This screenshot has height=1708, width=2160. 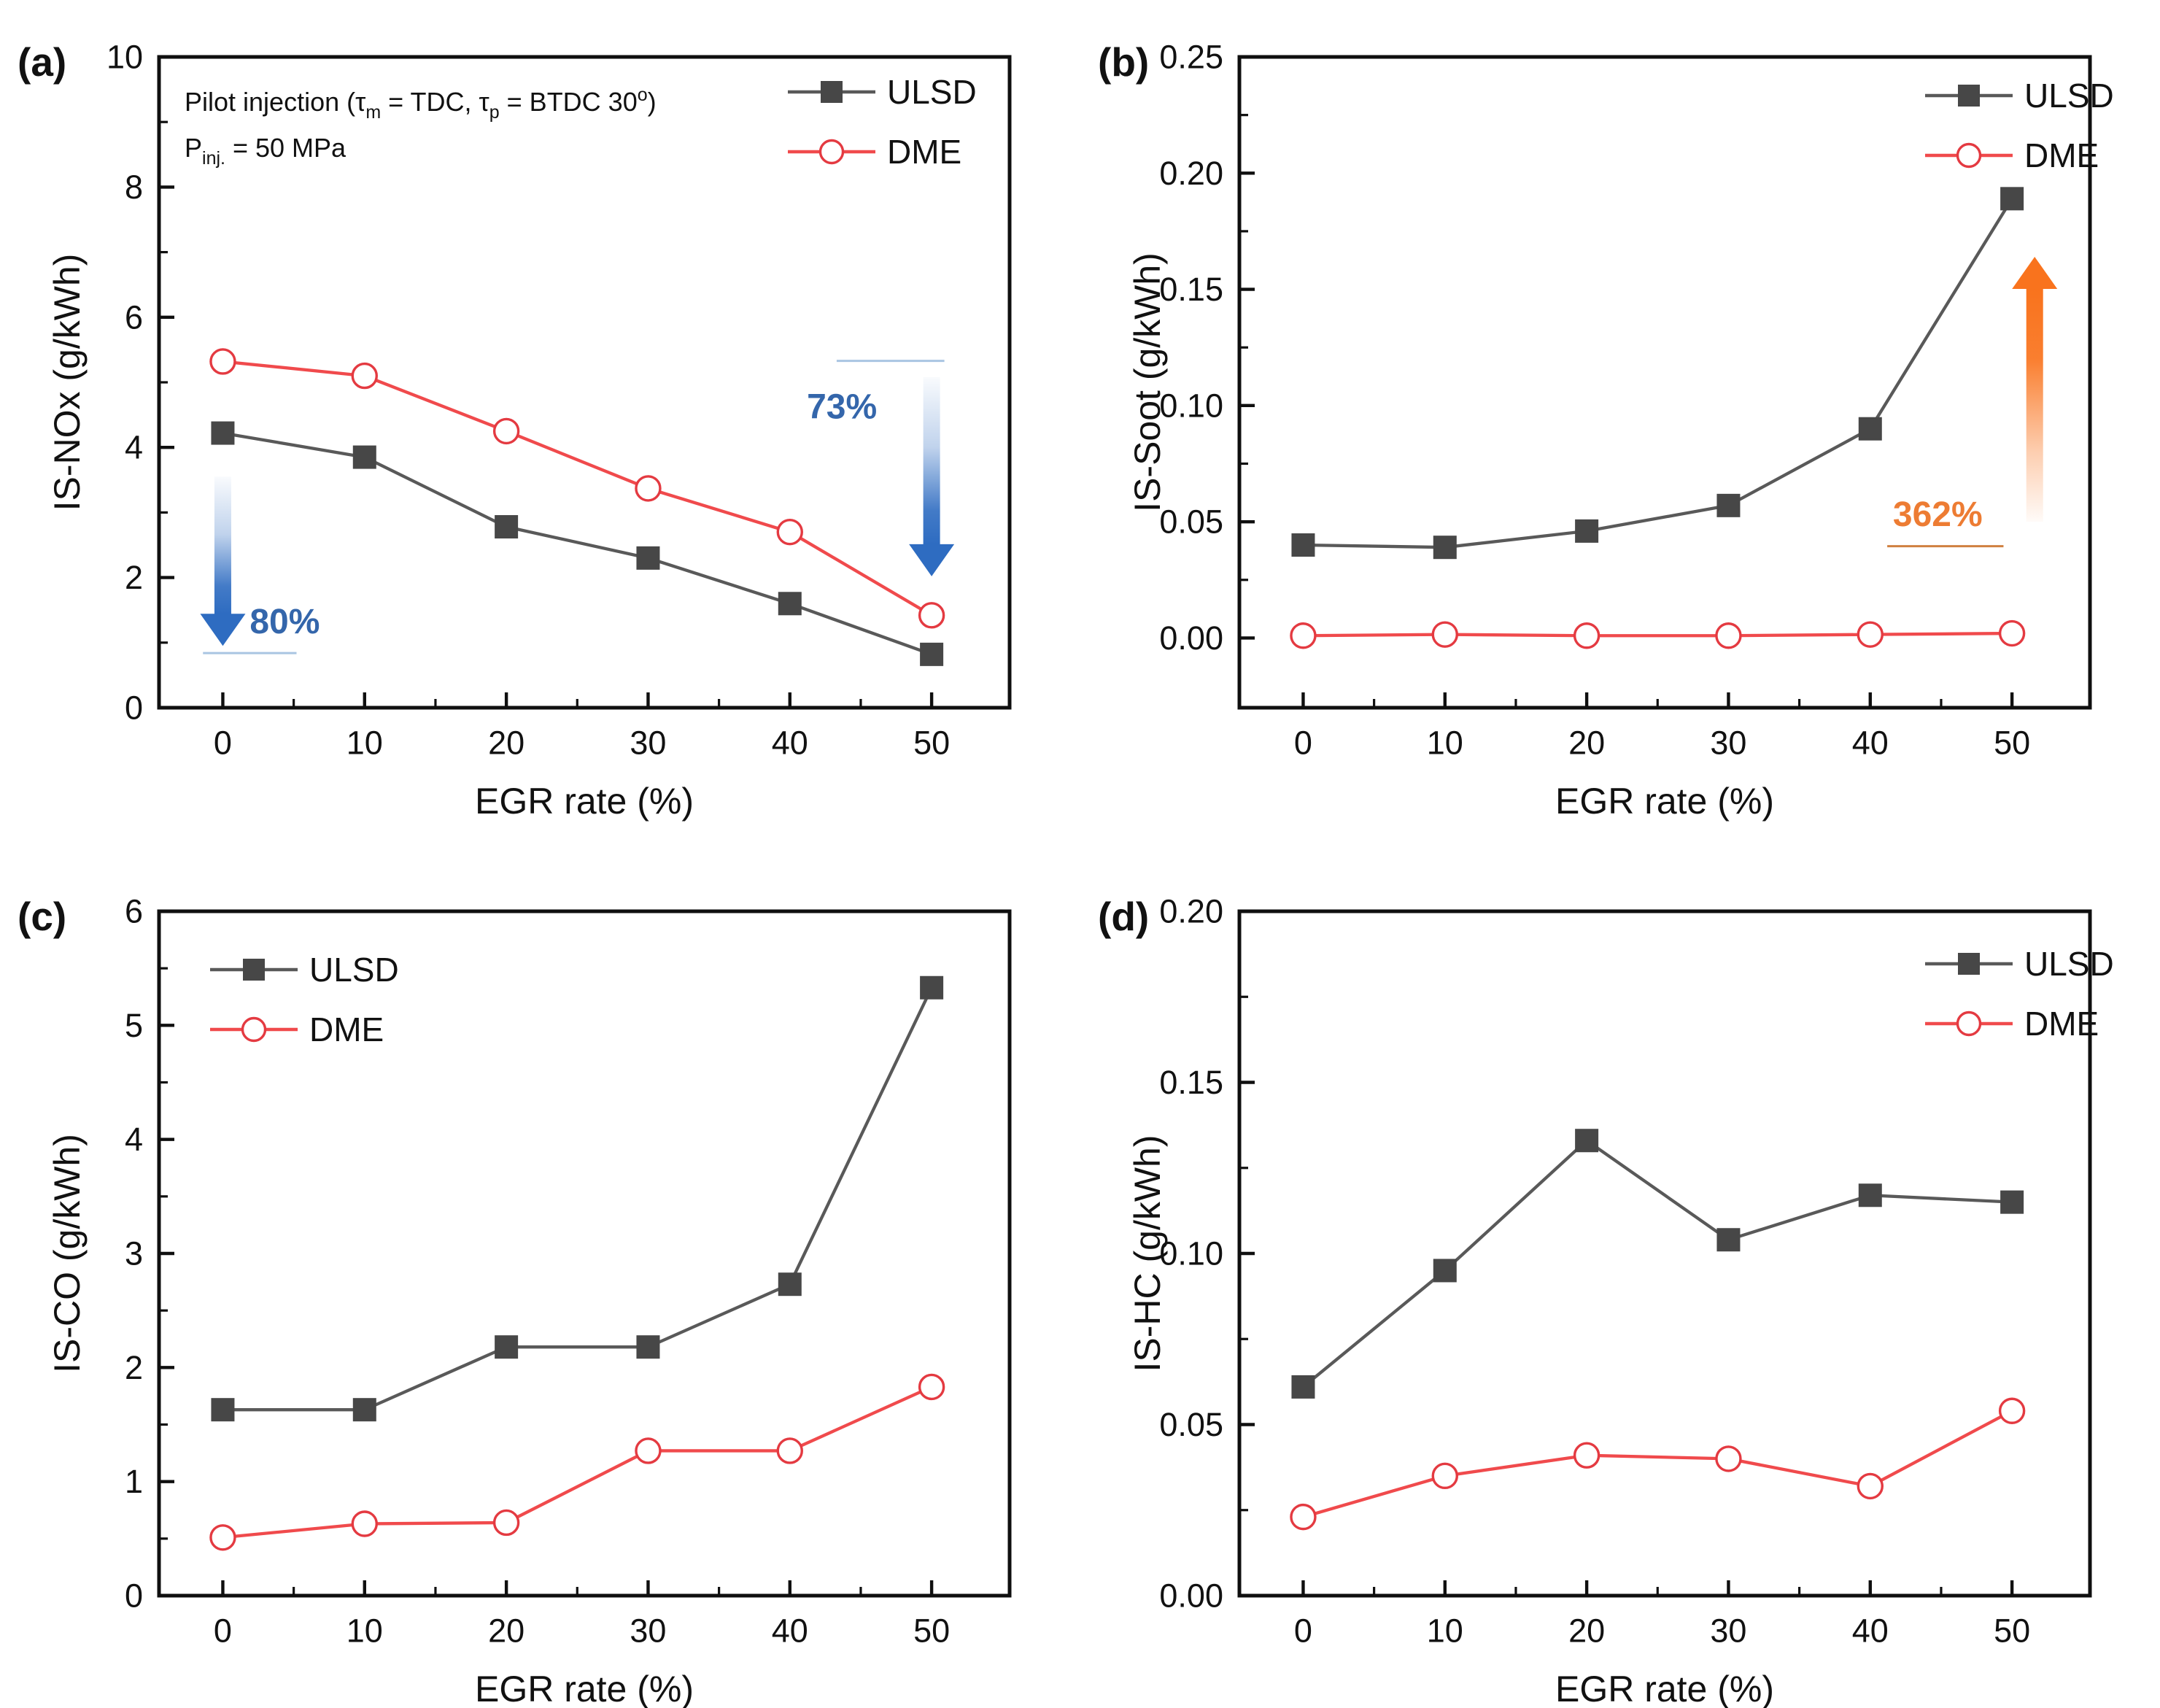 I want to click on y-axis-label: IS-CO (g/kWh), so click(x=67, y=1253).